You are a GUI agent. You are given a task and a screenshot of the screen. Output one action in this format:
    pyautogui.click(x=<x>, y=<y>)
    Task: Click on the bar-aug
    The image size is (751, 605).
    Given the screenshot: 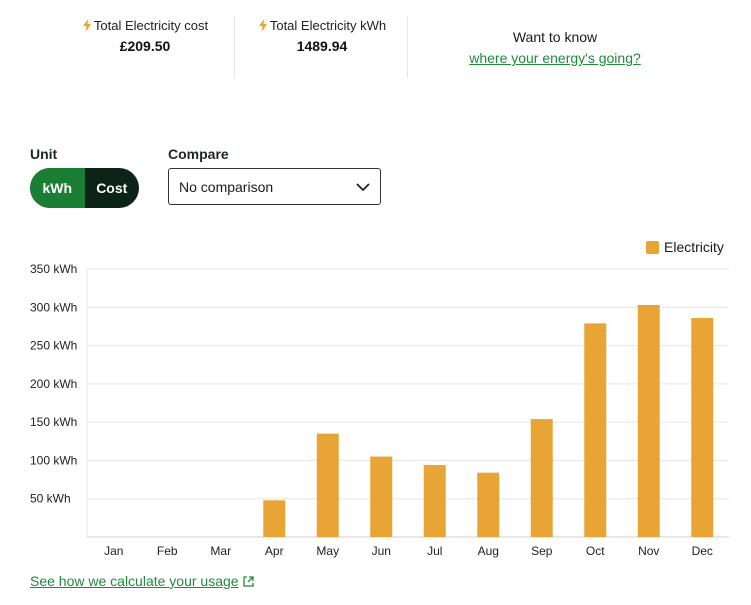 What is the action you would take?
    pyautogui.click(x=488, y=504)
    